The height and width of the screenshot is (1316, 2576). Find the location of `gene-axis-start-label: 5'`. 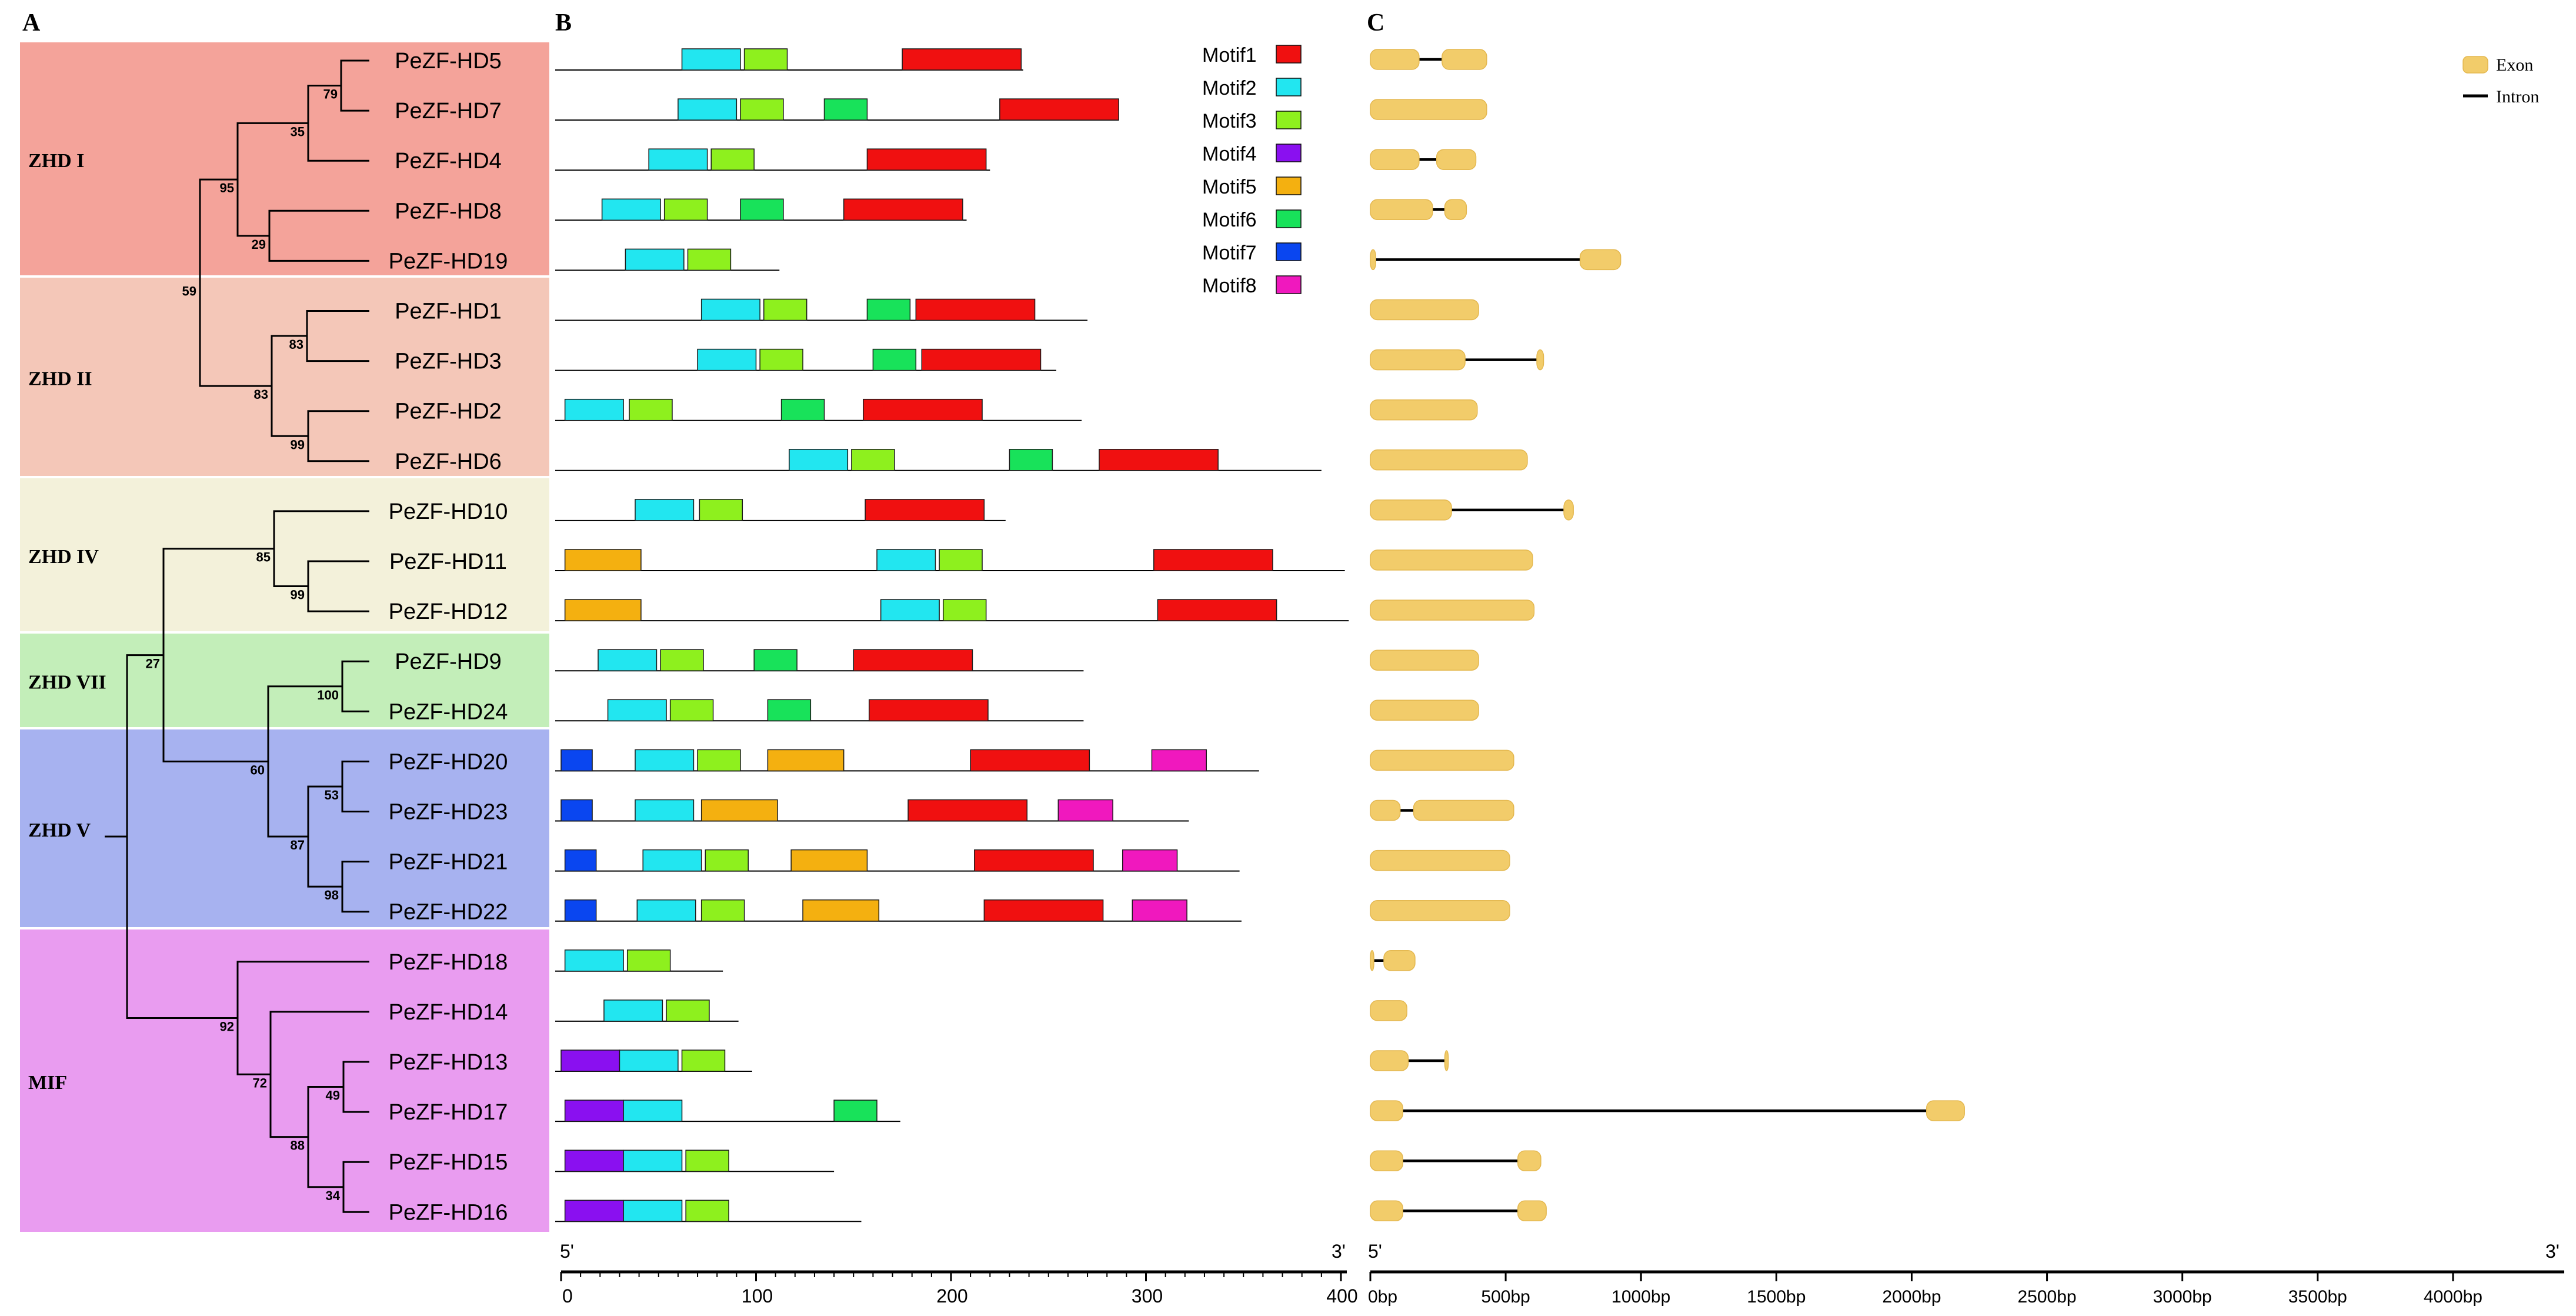

gene-axis-start-label: 5' is located at coordinates (1375, 1251).